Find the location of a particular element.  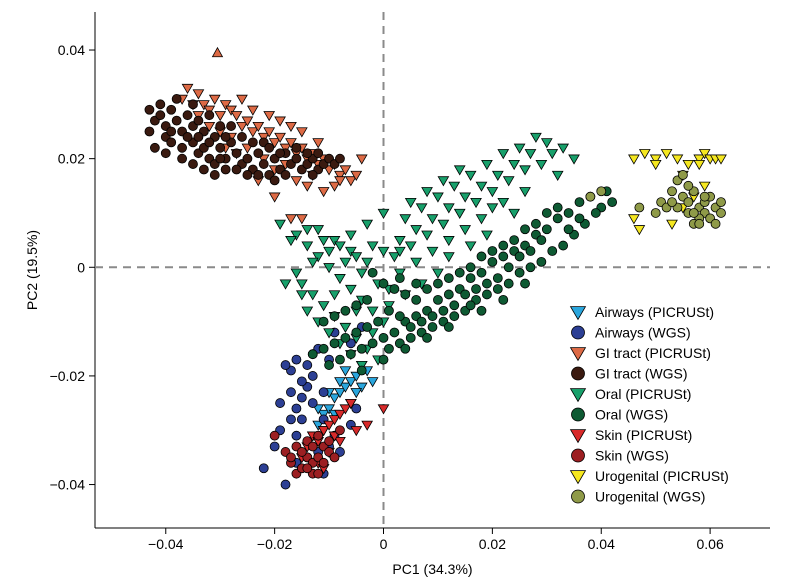

legend-marker-oral-wgs is located at coordinates (578, 414).